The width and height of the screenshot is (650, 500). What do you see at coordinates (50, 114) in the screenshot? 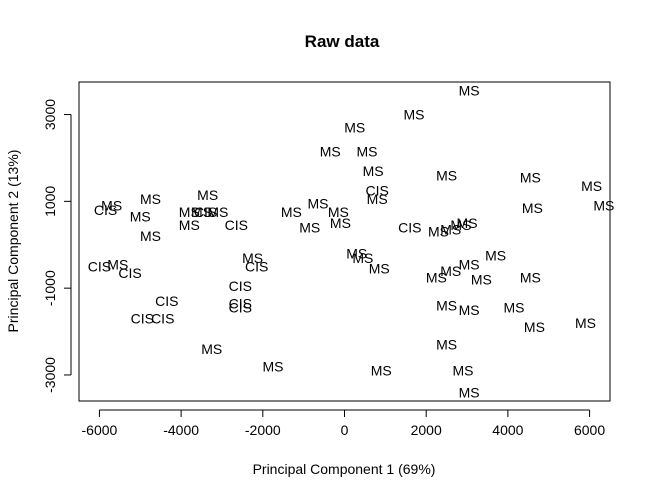
I see `y-tick-label: 3000` at bounding box center [50, 114].